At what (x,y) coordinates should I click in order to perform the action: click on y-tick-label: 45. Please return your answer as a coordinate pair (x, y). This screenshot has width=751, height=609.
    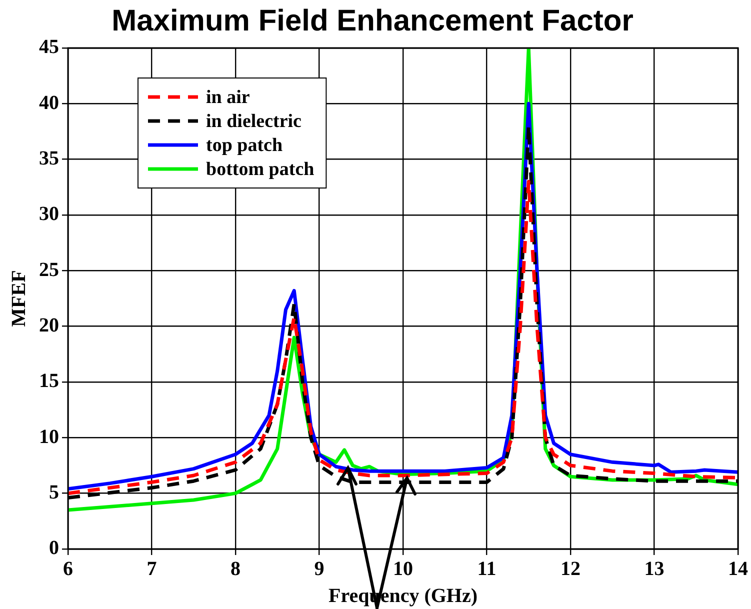
    Looking at the image, I should click on (49, 47).